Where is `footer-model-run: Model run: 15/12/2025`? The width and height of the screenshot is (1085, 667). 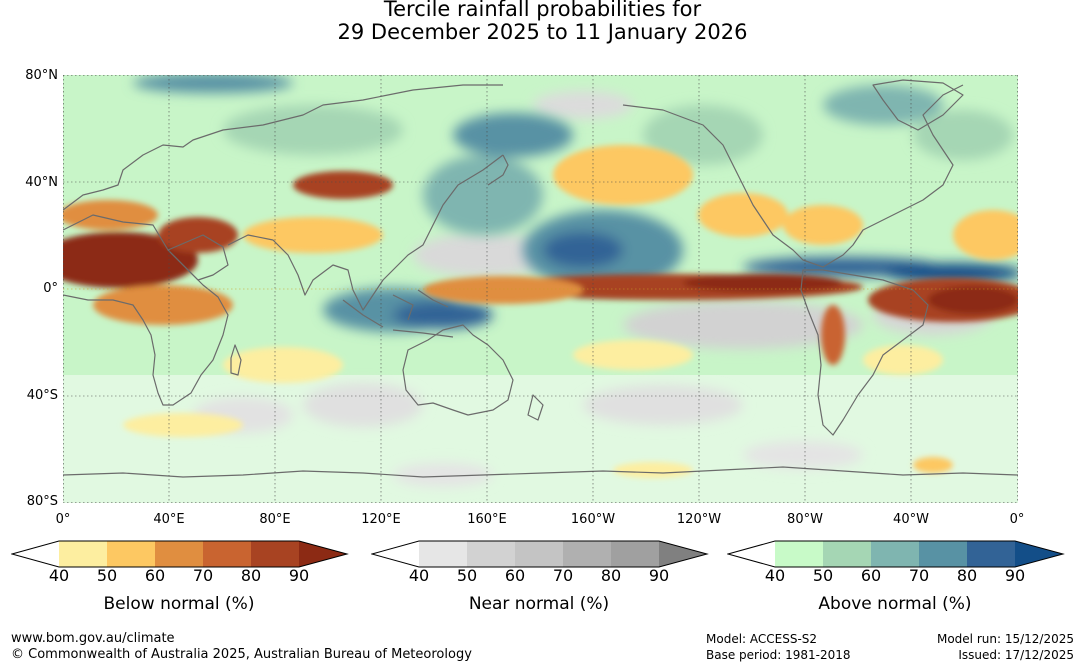
footer-model-run: Model run: 15/12/2025 is located at coordinates (1005, 639).